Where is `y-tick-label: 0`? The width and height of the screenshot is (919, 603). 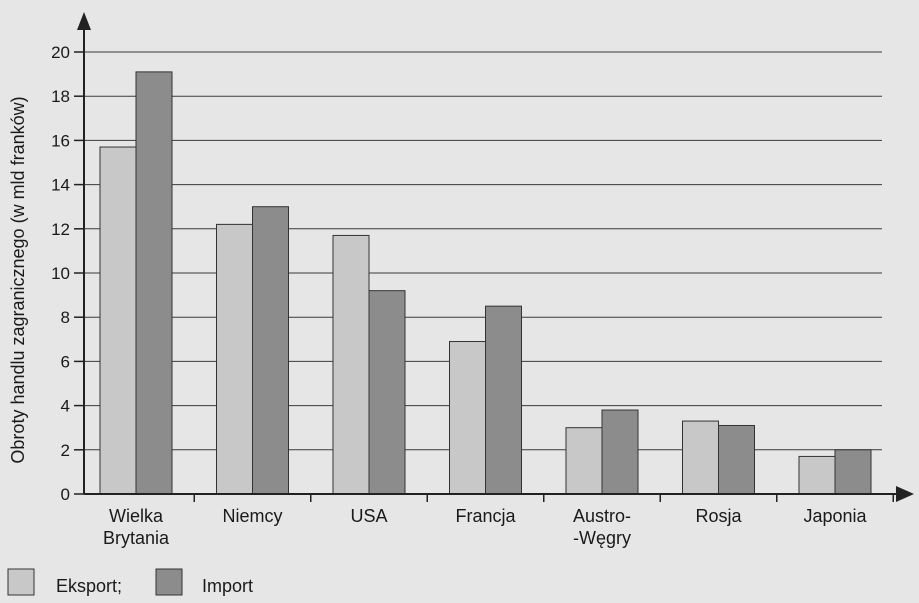
y-tick-label: 0 is located at coordinates (65, 494).